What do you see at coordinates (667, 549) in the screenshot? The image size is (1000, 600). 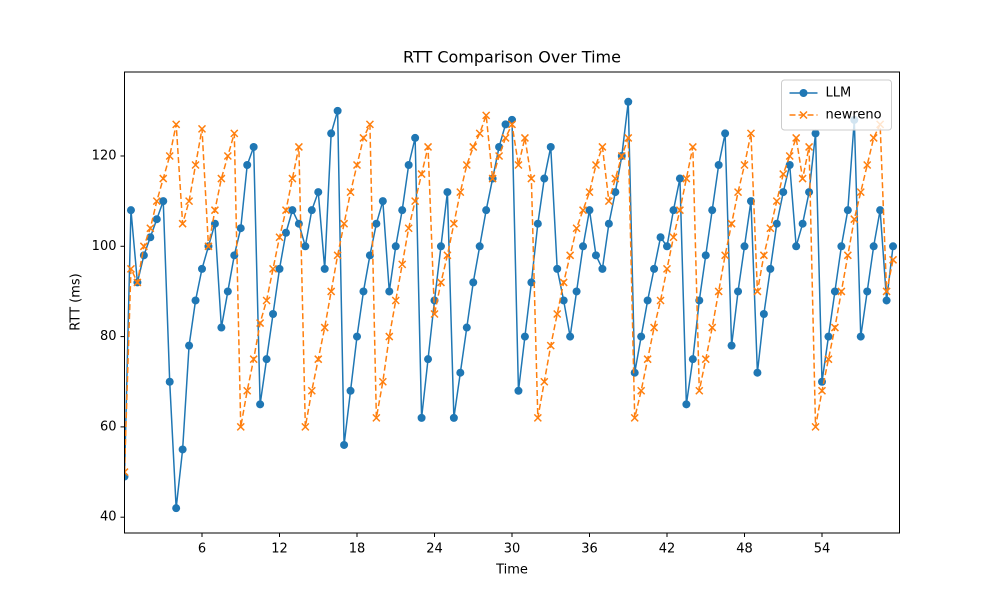 I see `x-tick-label: 42` at bounding box center [667, 549].